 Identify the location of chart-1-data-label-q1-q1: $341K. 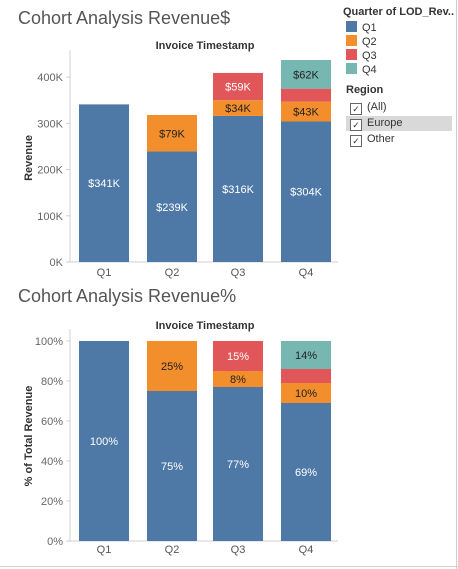
(104, 184).